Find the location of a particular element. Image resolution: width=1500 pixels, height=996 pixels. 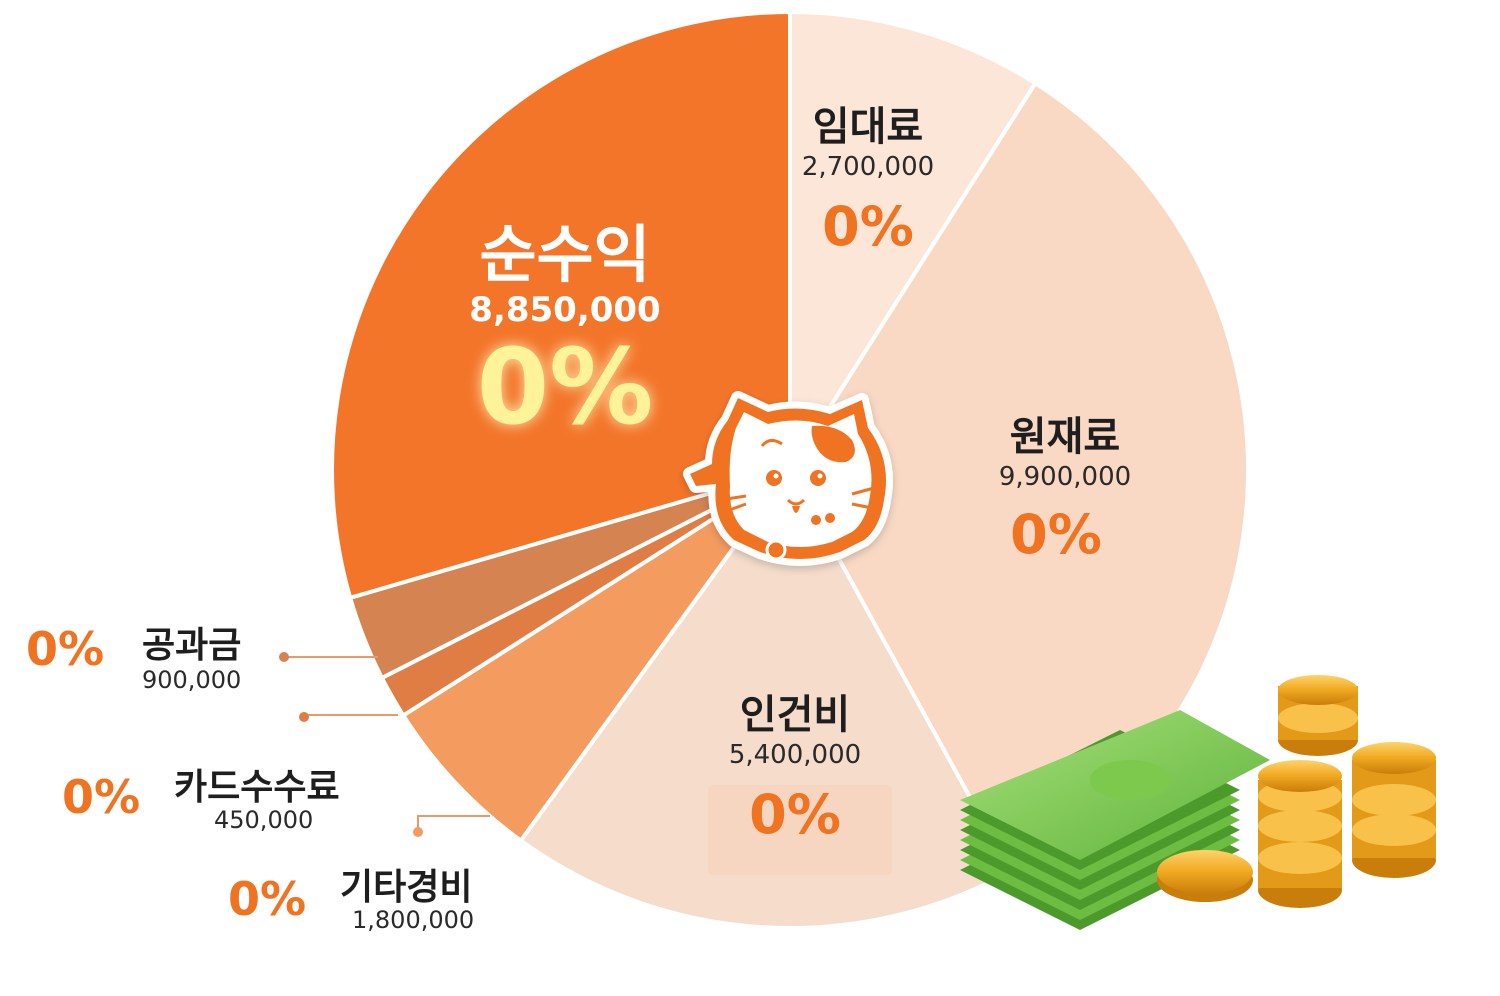

labor-percent: 0% is located at coordinates (795, 815).